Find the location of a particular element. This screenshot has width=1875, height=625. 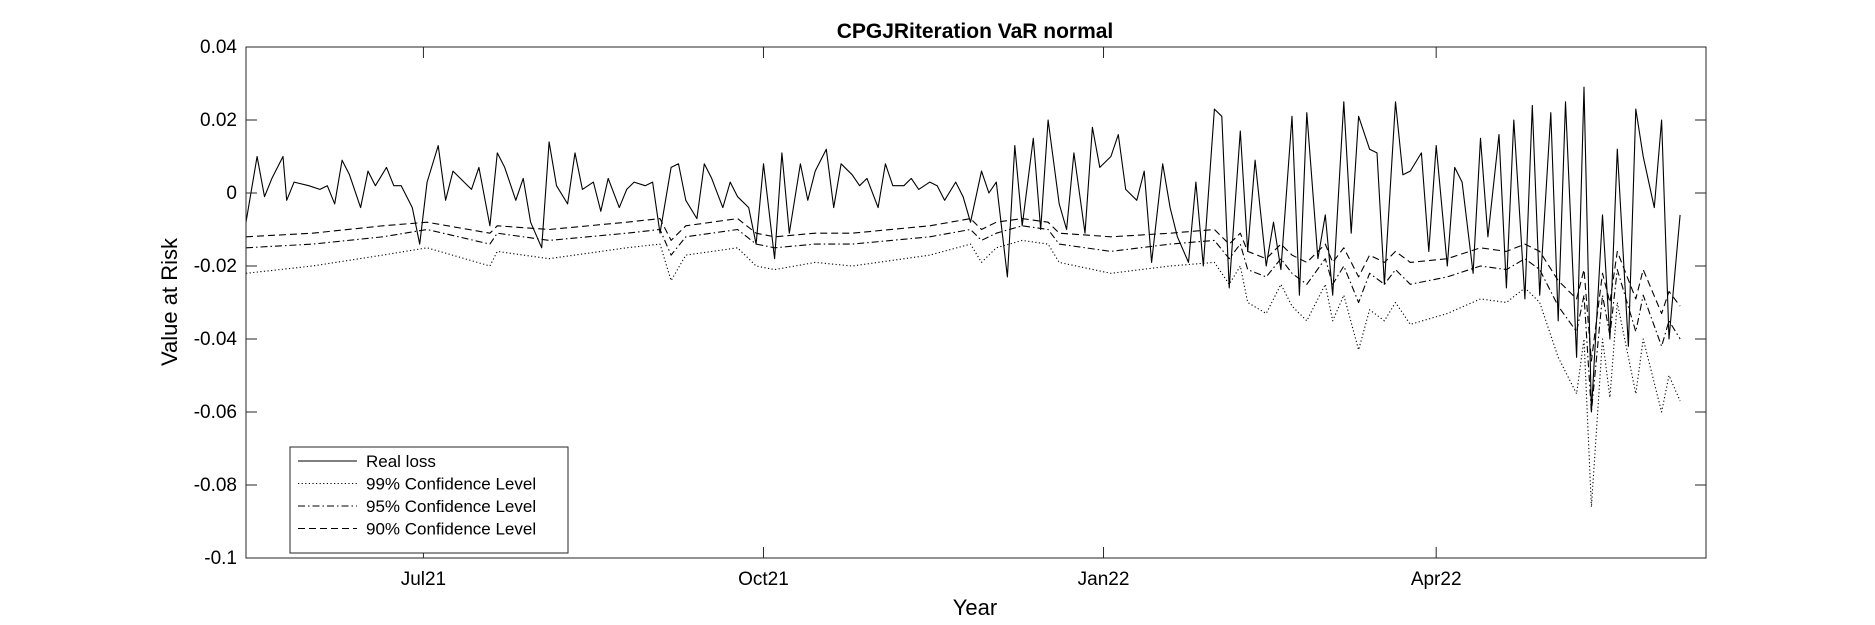

y-tick-label: 0.04 is located at coordinates (218, 47).